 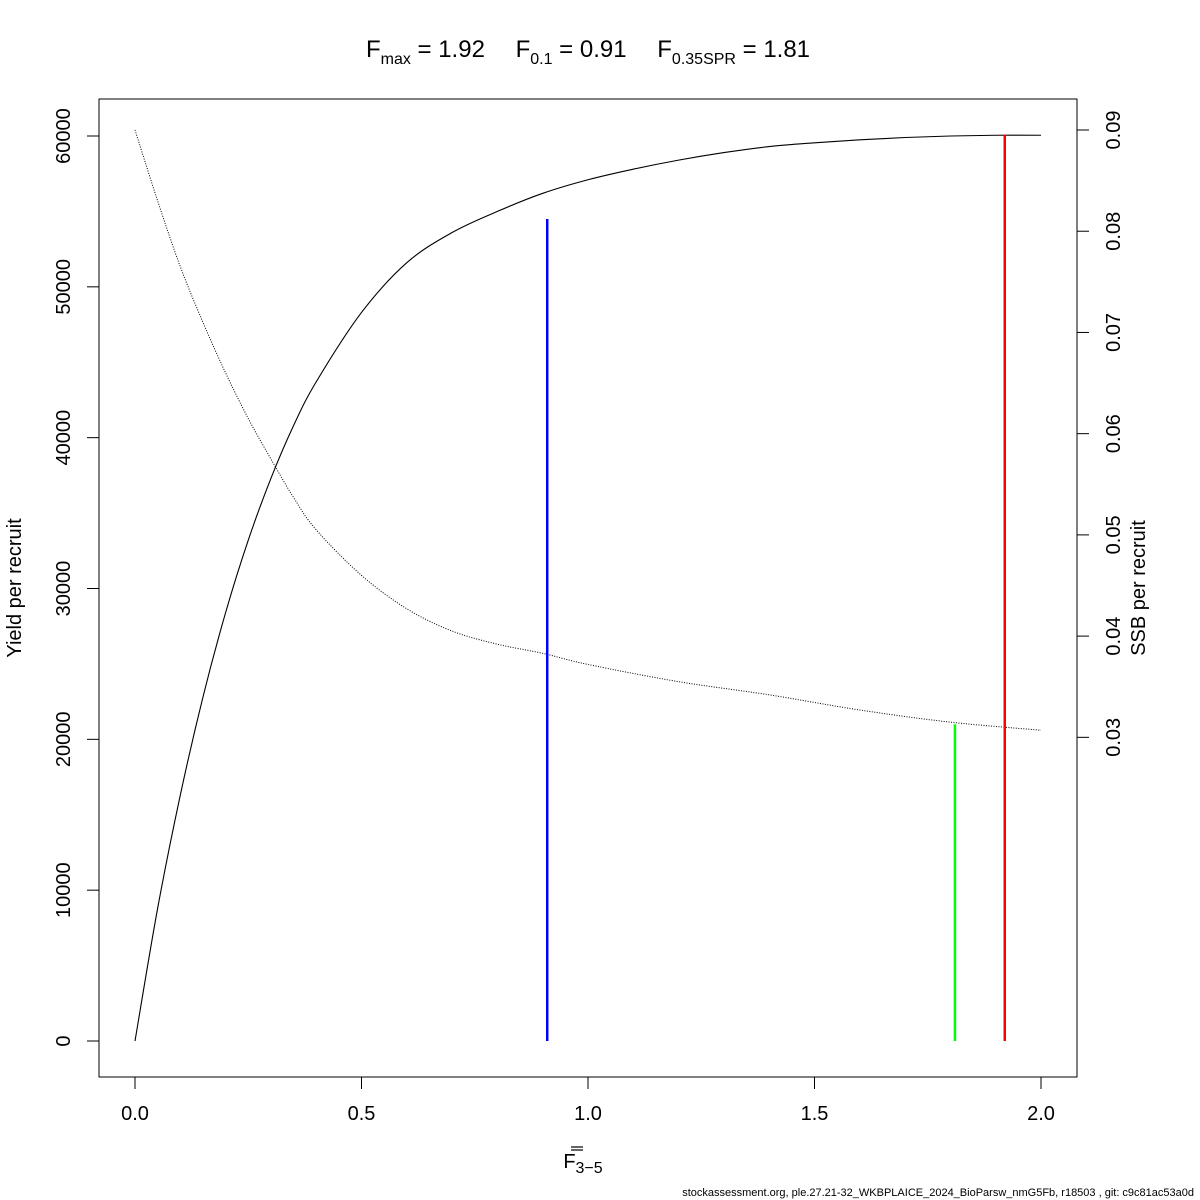 I want to click on y-right-tick-label: 0.06, so click(x=1114, y=433).